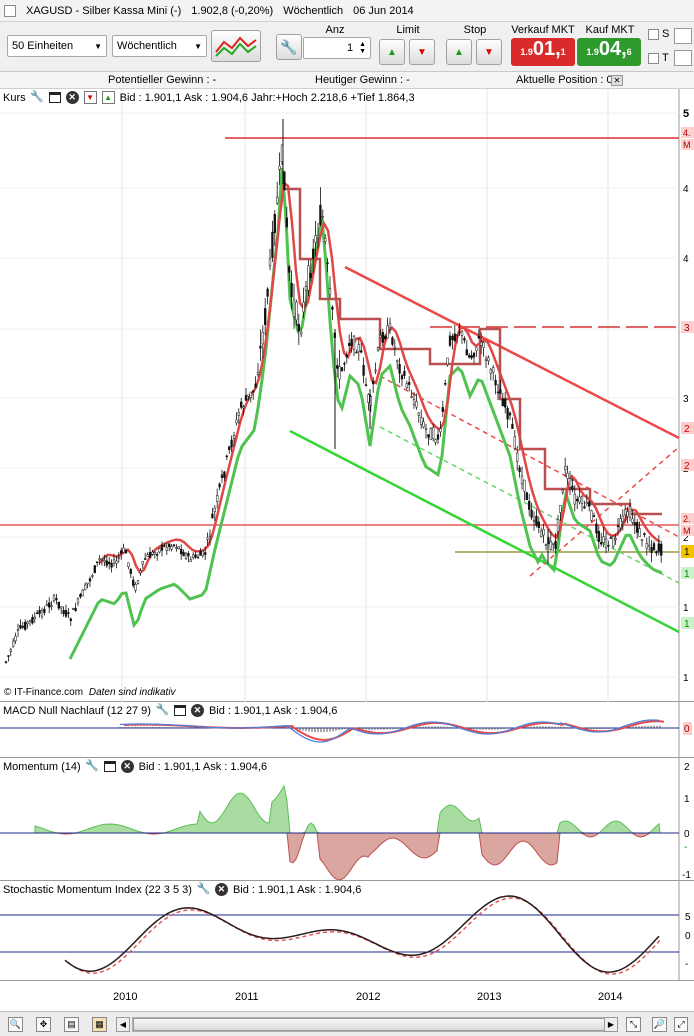 The height and width of the screenshot is (1036, 694). What do you see at coordinates (422, 52) in the screenshot?
I see `limit-sell-button: ▼` at bounding box center [422, 52].